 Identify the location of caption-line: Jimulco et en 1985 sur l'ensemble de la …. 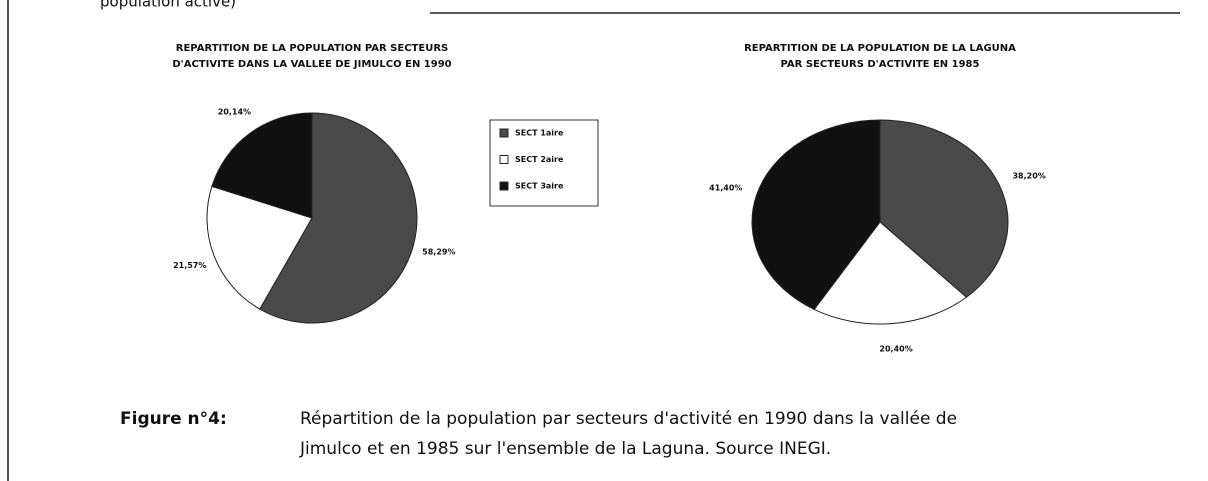
(565, 449).